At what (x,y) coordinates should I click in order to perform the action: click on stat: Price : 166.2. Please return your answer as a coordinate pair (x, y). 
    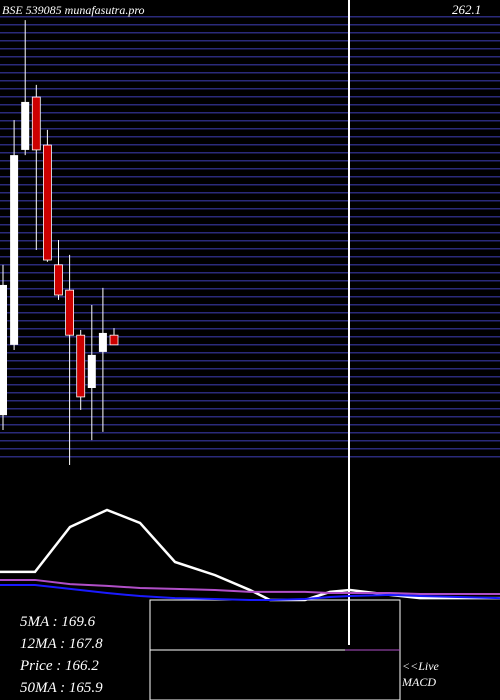
    Looking at the image, I should click on (59, 666).